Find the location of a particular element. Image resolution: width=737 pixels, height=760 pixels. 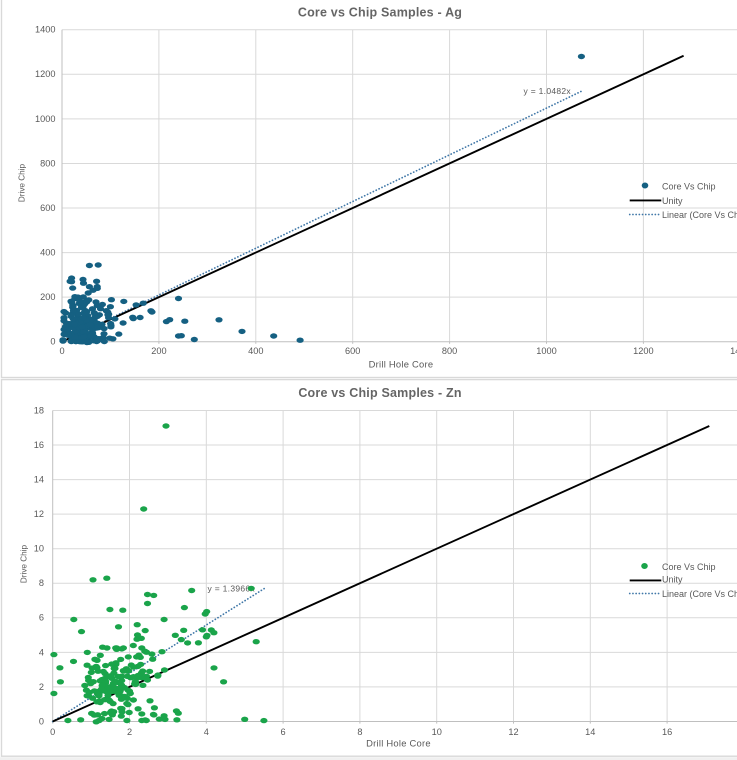

svg-text: Core vs Chip Samples - Zn is located at coordinates (379, 393).